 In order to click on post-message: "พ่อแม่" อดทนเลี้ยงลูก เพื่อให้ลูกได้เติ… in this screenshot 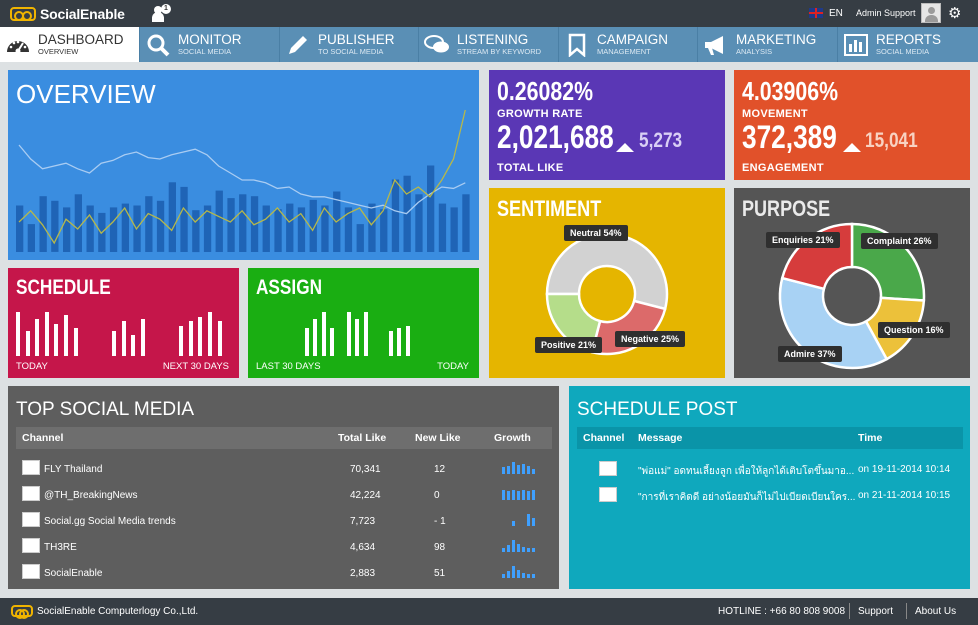, I will do `click(746, 471)`.